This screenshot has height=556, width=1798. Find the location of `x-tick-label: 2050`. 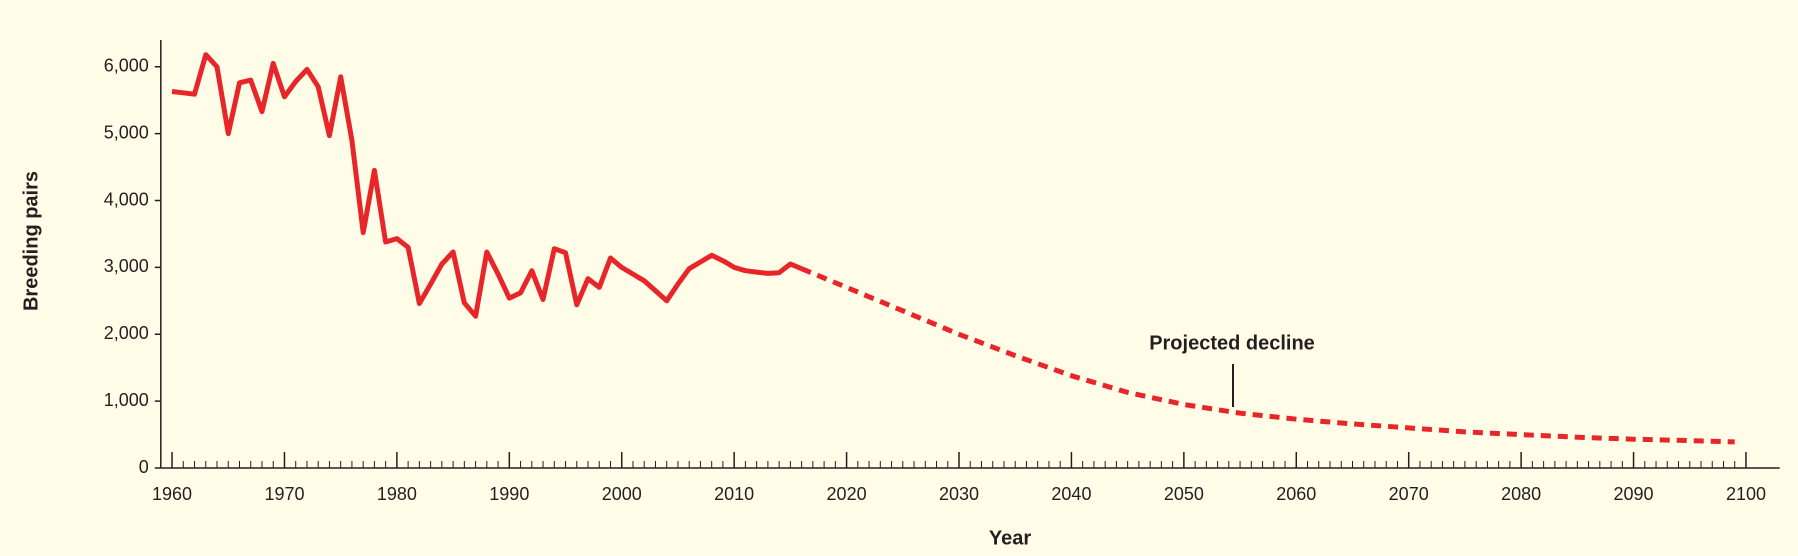

x-tick-label: 2050 is located at coordinates (1184, 494).